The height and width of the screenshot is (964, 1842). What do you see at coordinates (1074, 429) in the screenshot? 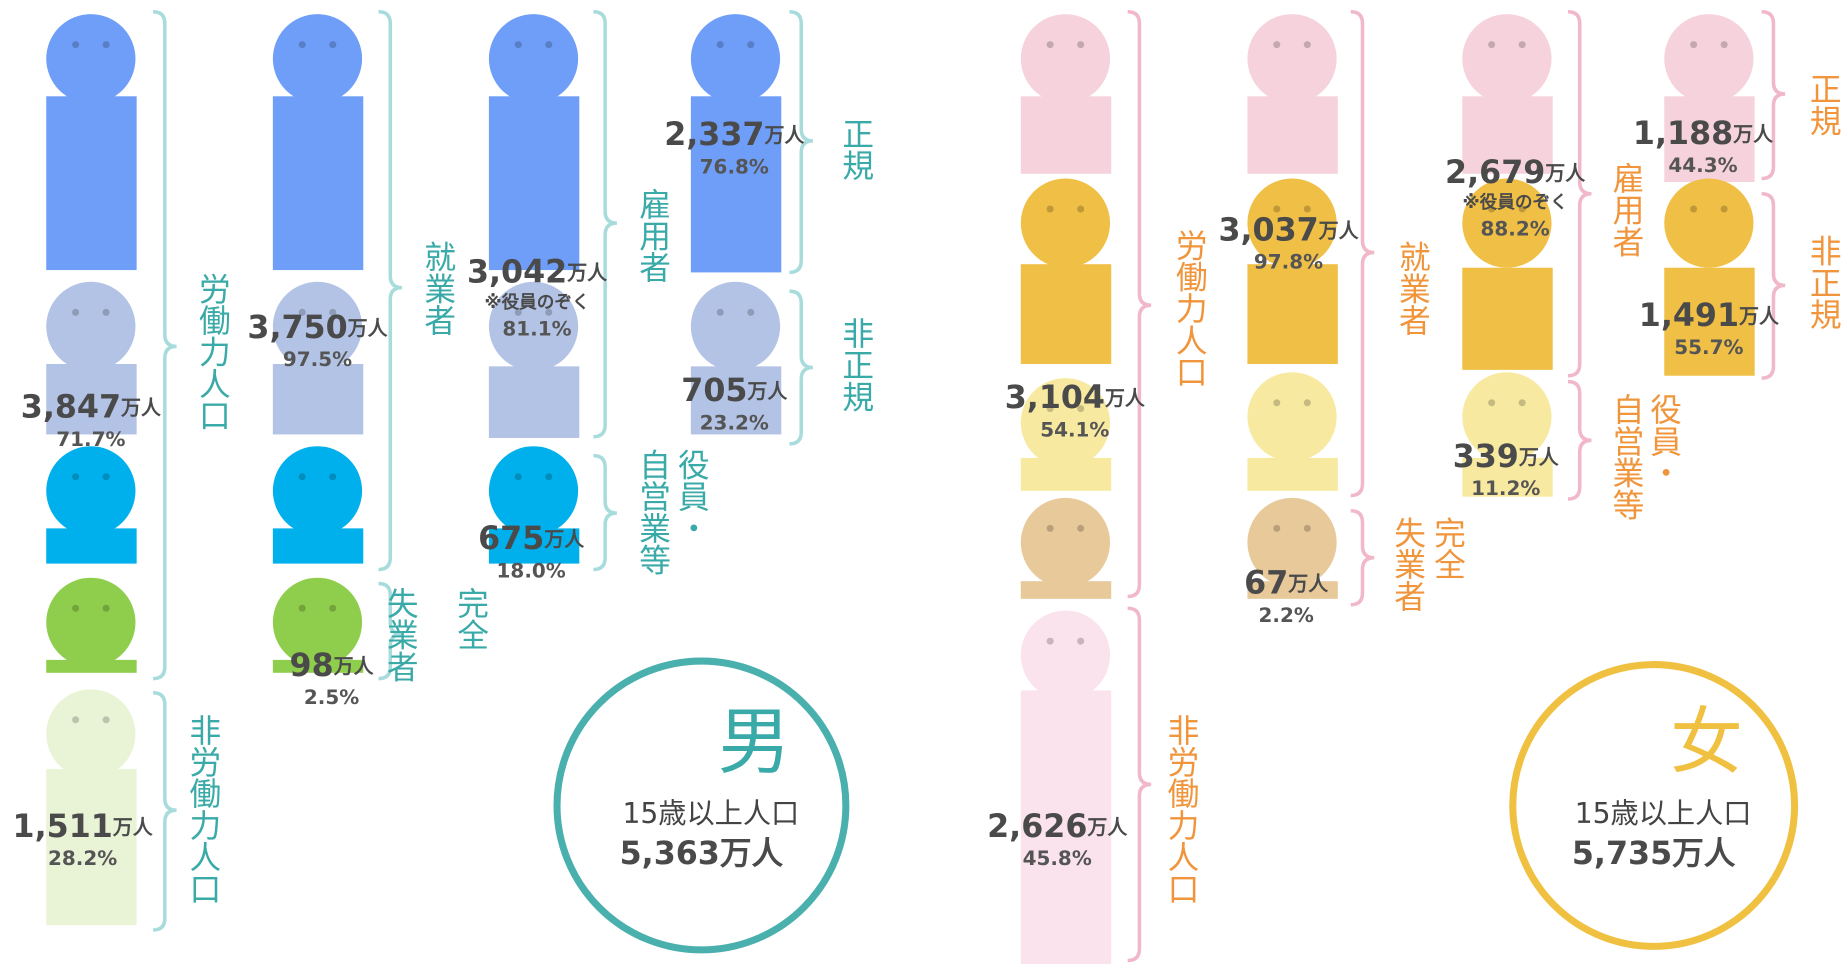
I see `percent-label: 54.1%` at bounding box center [1074, 429].